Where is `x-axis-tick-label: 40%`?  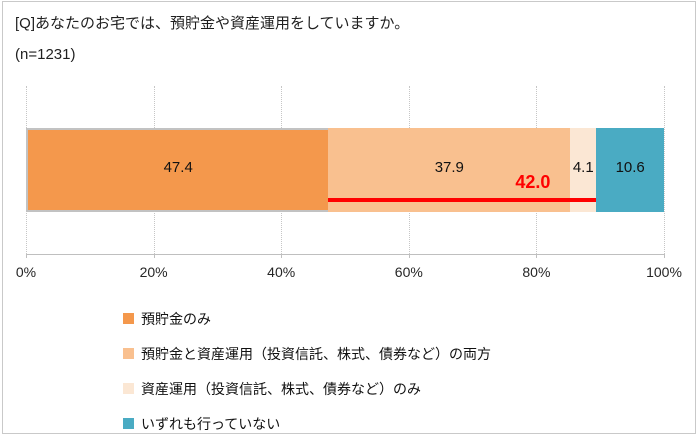 x-axis-tick-label: 40% is located at coordinates (281, 272).